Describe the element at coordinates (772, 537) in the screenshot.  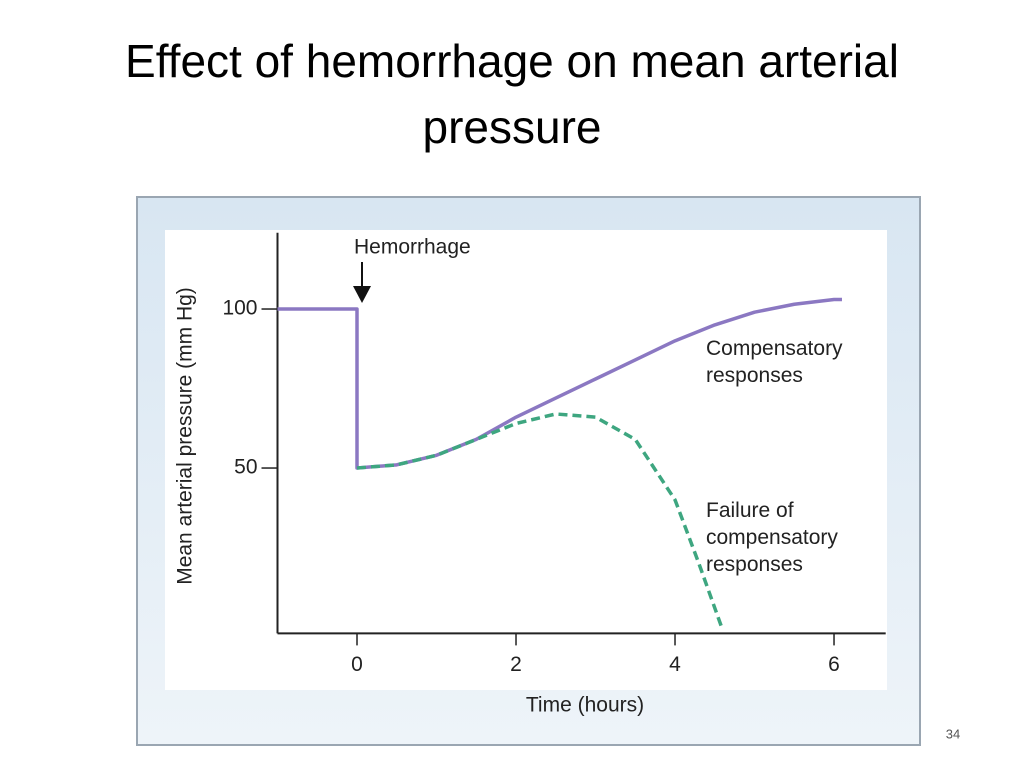
I see `series-label: Failure of compensatory responses` at that location.